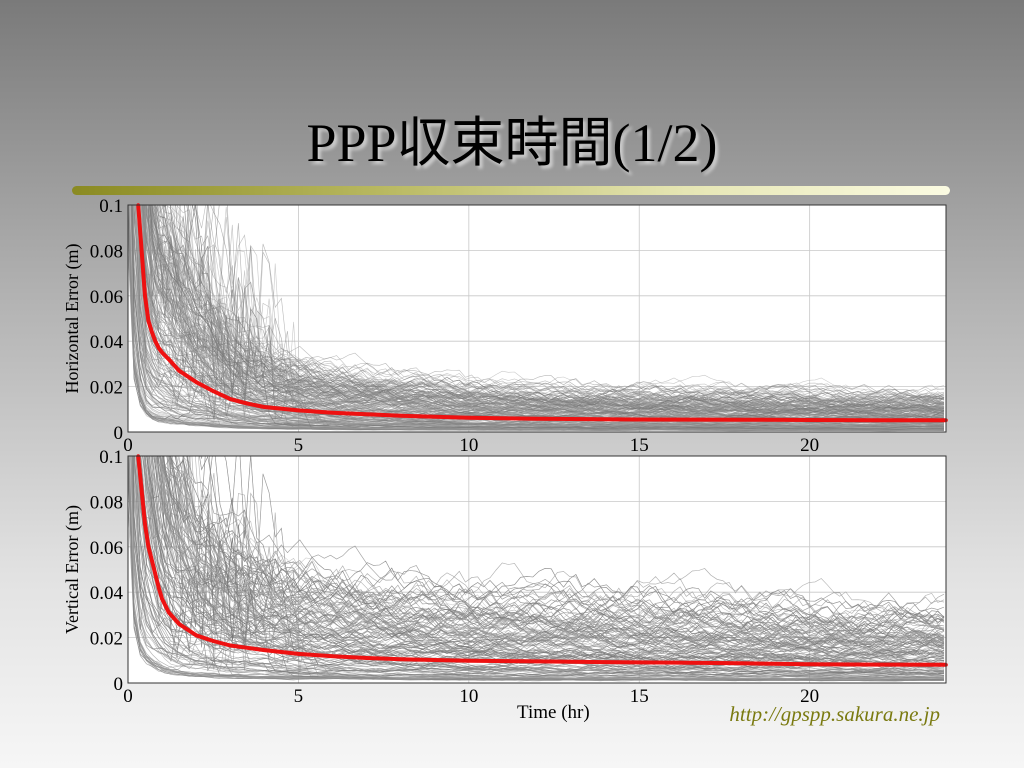 The height and width of the screenshot is (768, 1024). What do you see at coordinates (106, 388) in the screenshot?
I see `y-tick-label: 0.02` at bounding box center [106, 388].